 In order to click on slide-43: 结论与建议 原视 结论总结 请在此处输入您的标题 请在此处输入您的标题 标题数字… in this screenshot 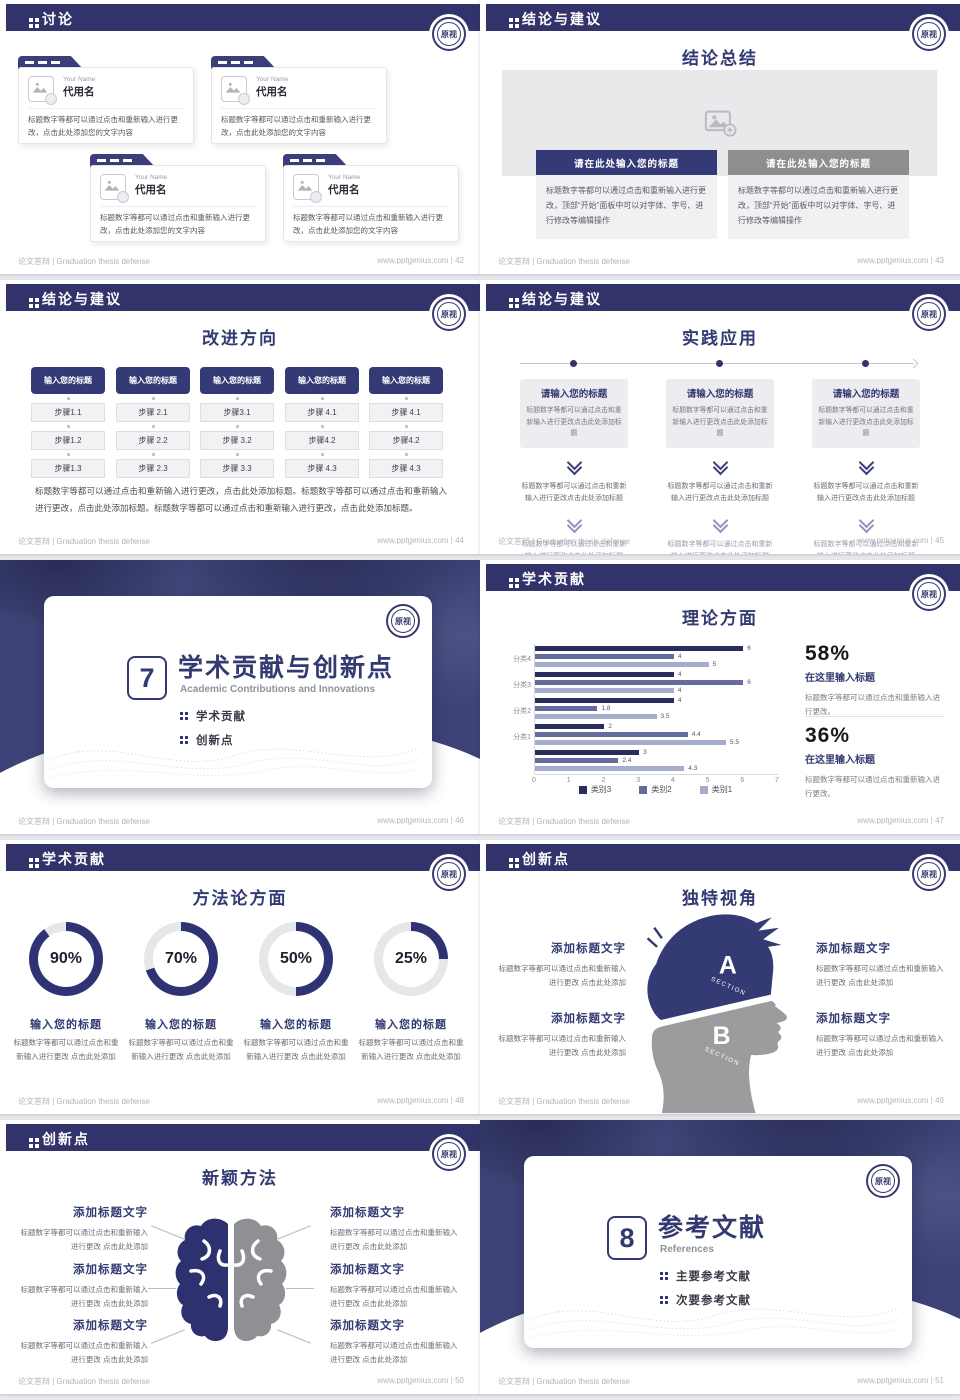, I will do `click(720, 137)`.